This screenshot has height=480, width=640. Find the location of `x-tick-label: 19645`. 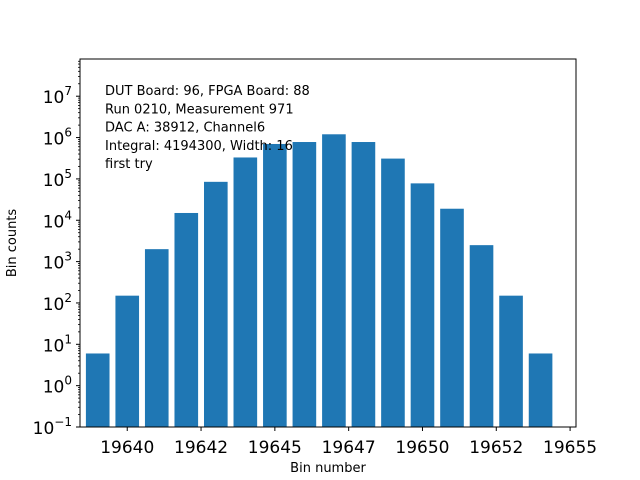

x-tick-label: 19645 is located at coordinates (275, 448).